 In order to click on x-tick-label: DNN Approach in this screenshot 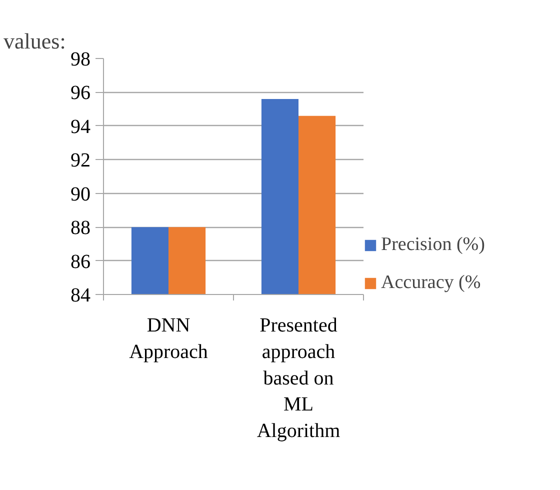, I will do `click(168, 338)`.